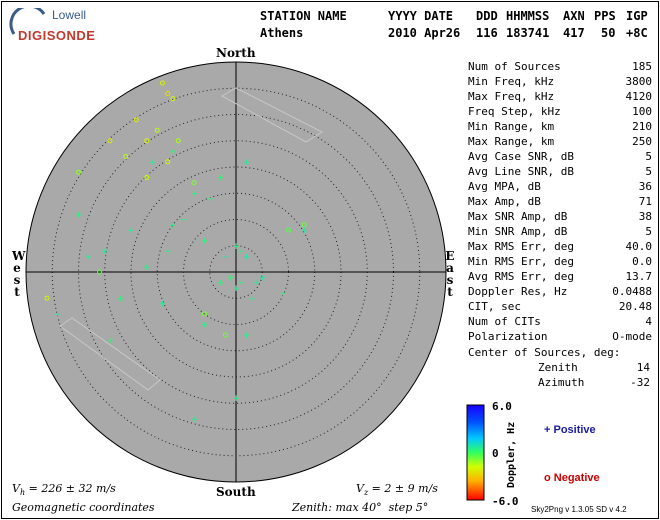  What do you see at coordinates (560, 157) in the screenshot?
I see `stat-row: Avg Case SNR, dB 5` at bounding box center [560, 157].